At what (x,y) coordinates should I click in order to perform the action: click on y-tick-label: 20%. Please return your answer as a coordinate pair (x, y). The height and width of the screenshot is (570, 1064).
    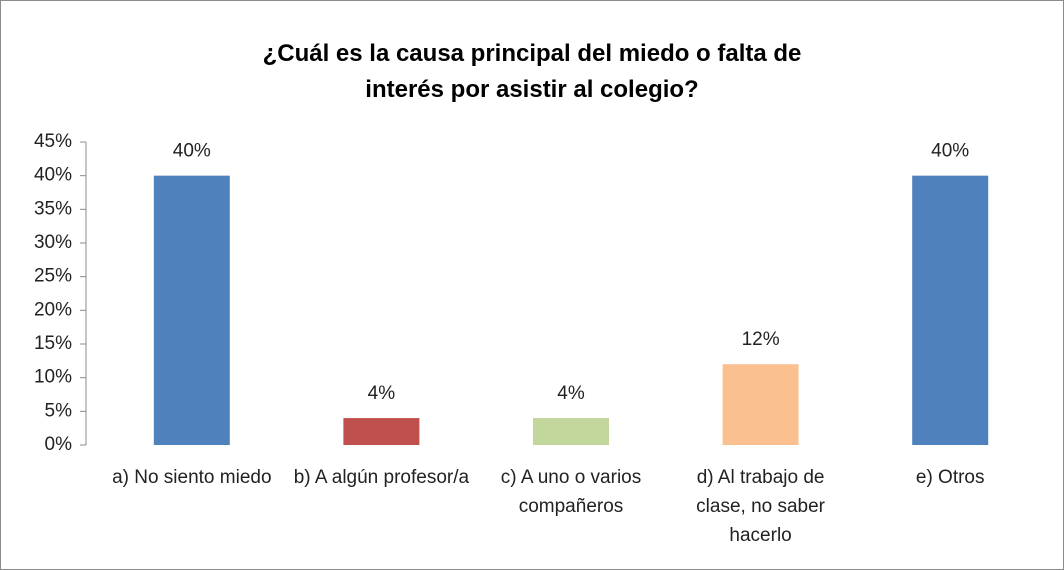
    Looking at the image, I should click on (53, 309).